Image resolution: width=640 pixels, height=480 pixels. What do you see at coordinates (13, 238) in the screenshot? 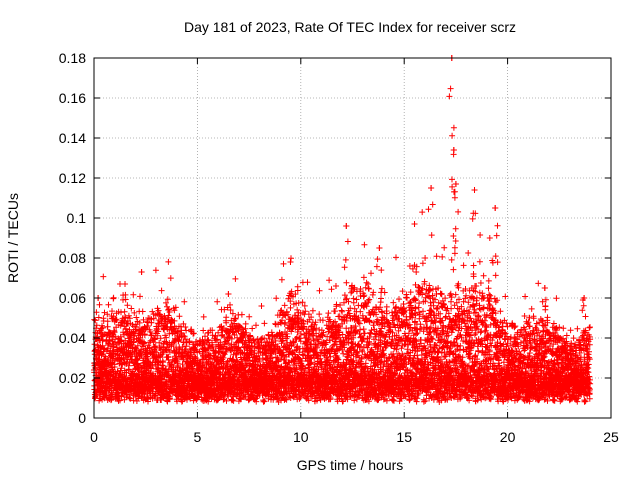
I see `y-axis-label: ROTI / TECUs` at bounding box center [13, 238].